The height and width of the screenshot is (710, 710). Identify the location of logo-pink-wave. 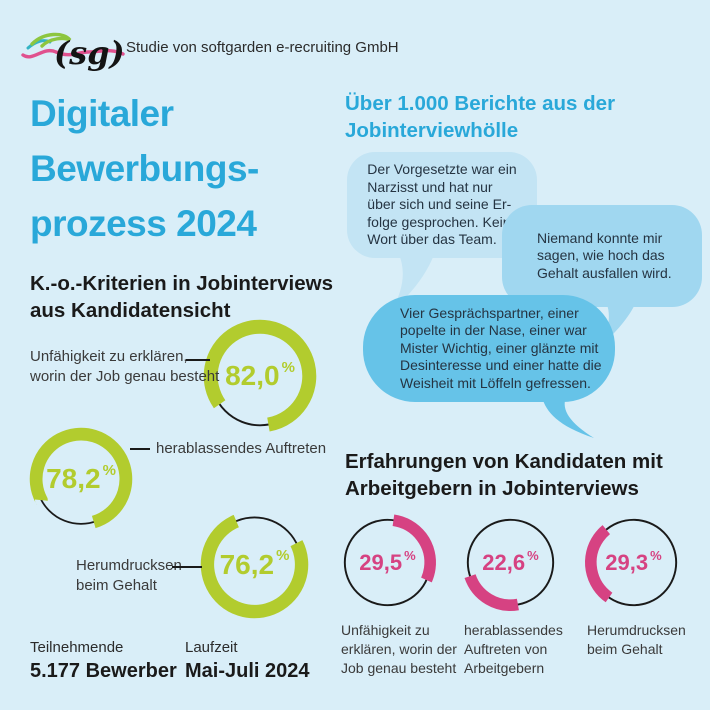
(73, 53).